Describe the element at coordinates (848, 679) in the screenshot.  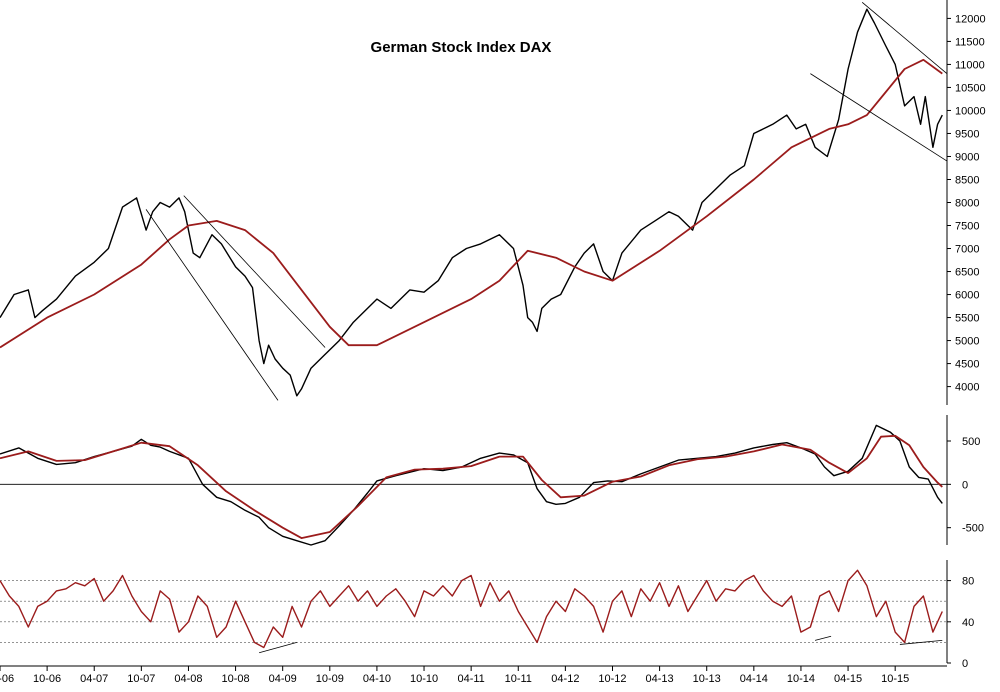
I see `x-tick-label: 04-15` at that location.